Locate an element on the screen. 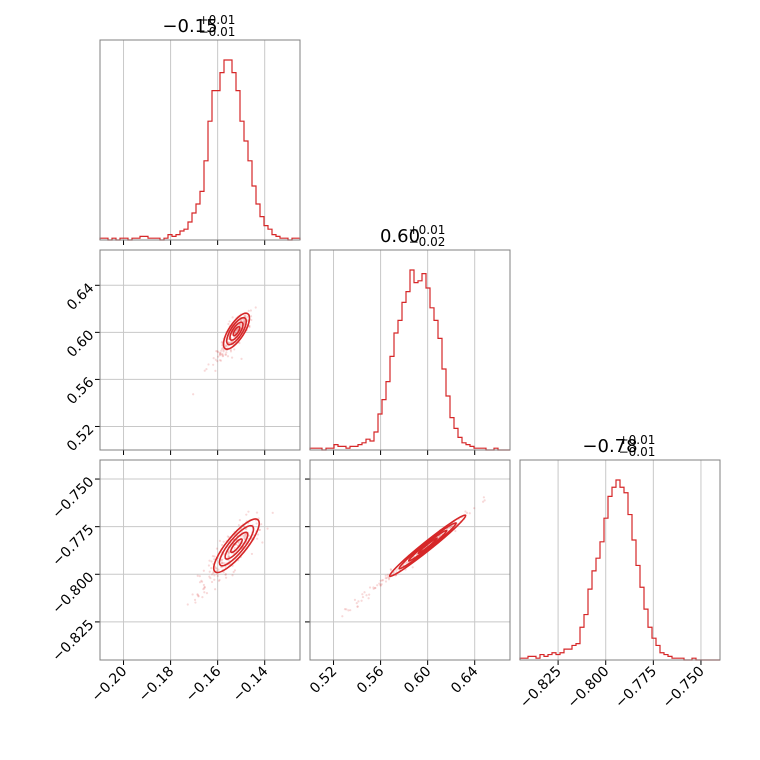 The height and width of the screenshot is (760, 760). sample-points is located at coordinates (224, 351).